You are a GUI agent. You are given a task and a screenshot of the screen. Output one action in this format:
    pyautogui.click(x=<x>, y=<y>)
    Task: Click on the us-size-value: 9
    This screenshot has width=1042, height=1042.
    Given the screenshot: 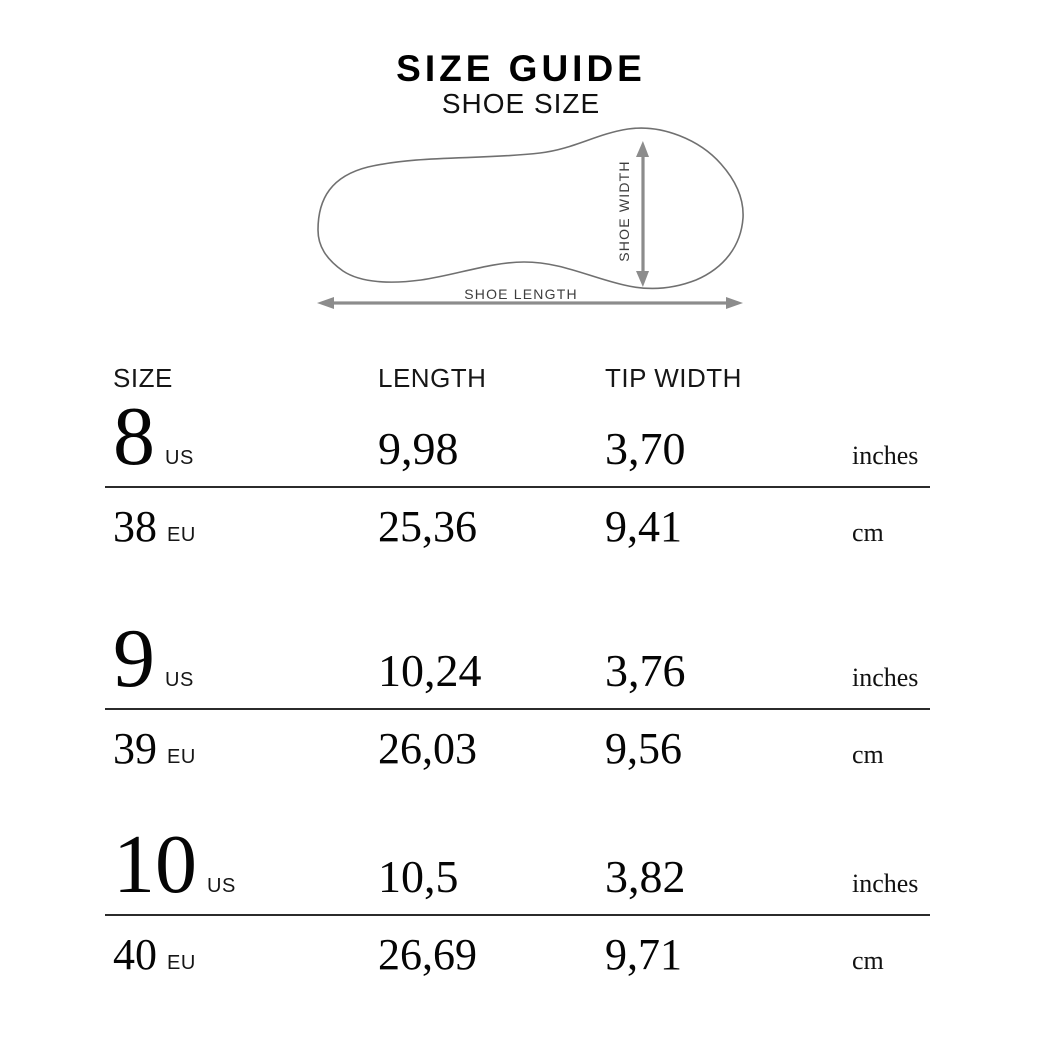 What is the action you would take?
    pyautogui.click(x=134, y=658)
    